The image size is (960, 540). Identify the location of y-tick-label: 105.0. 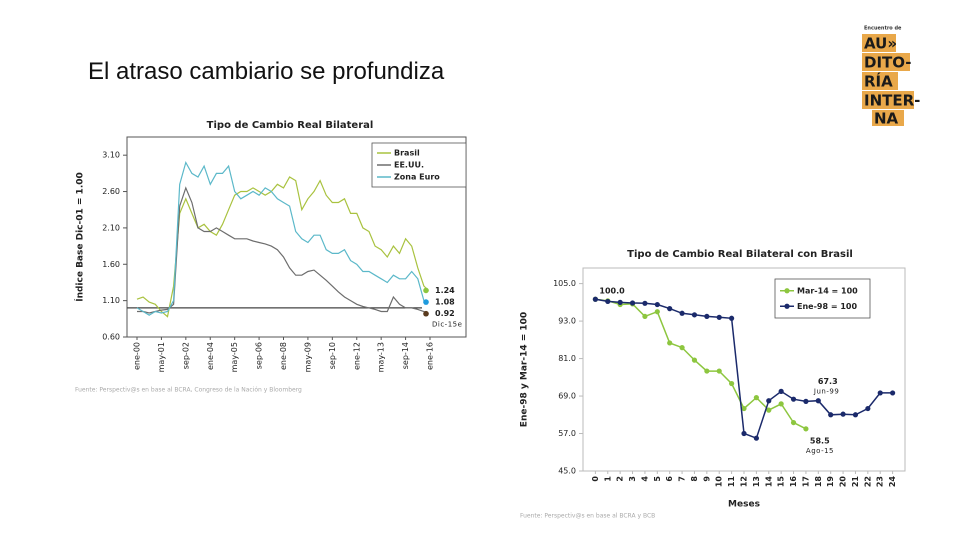
(564, 283).